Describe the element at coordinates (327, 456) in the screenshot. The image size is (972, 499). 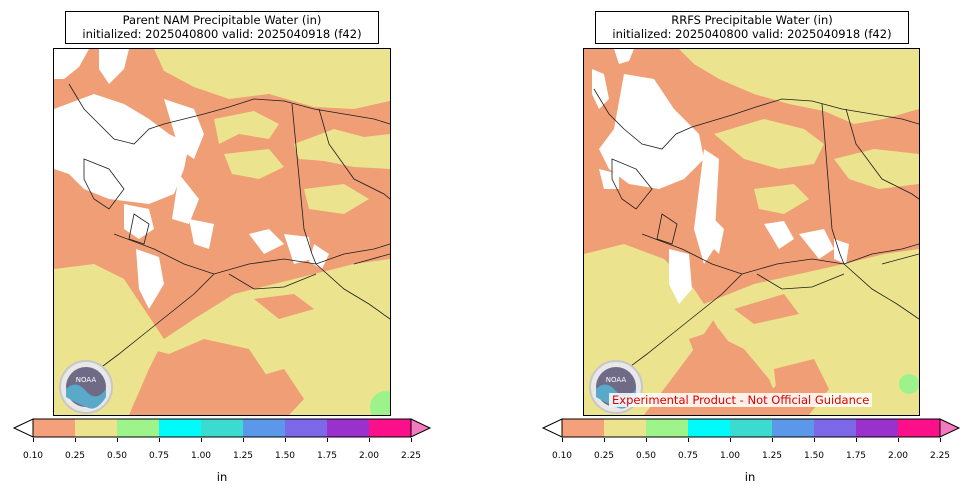
I see `left-colorbar-tick-label: 1.75` at that location.